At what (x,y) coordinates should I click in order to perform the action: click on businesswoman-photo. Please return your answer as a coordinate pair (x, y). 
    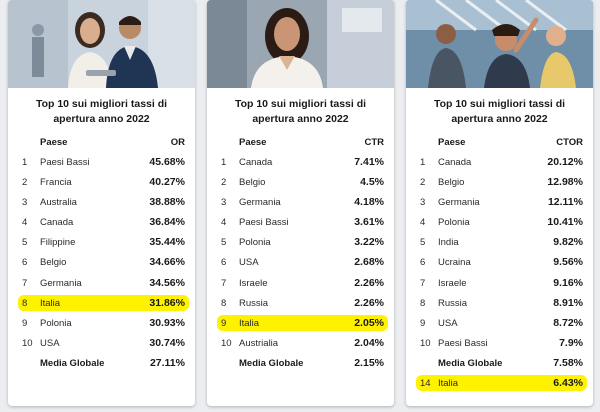
    Looking at the image, I should click on (300, 44).